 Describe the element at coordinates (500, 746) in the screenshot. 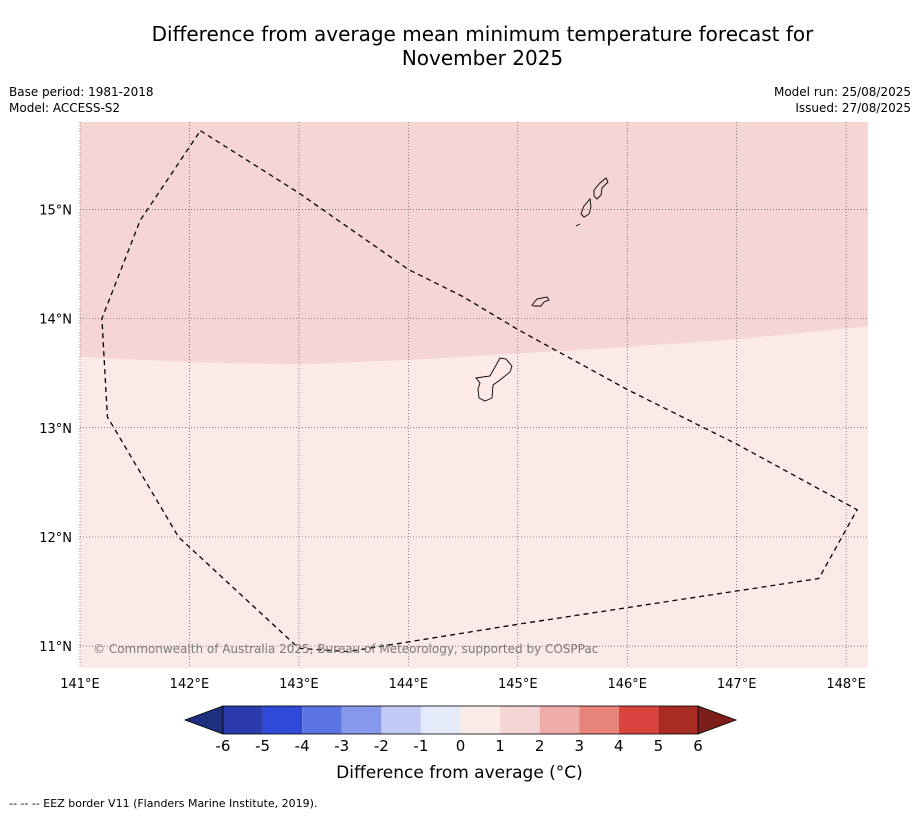

I see `colorbar-tick-label: 1` at that location.